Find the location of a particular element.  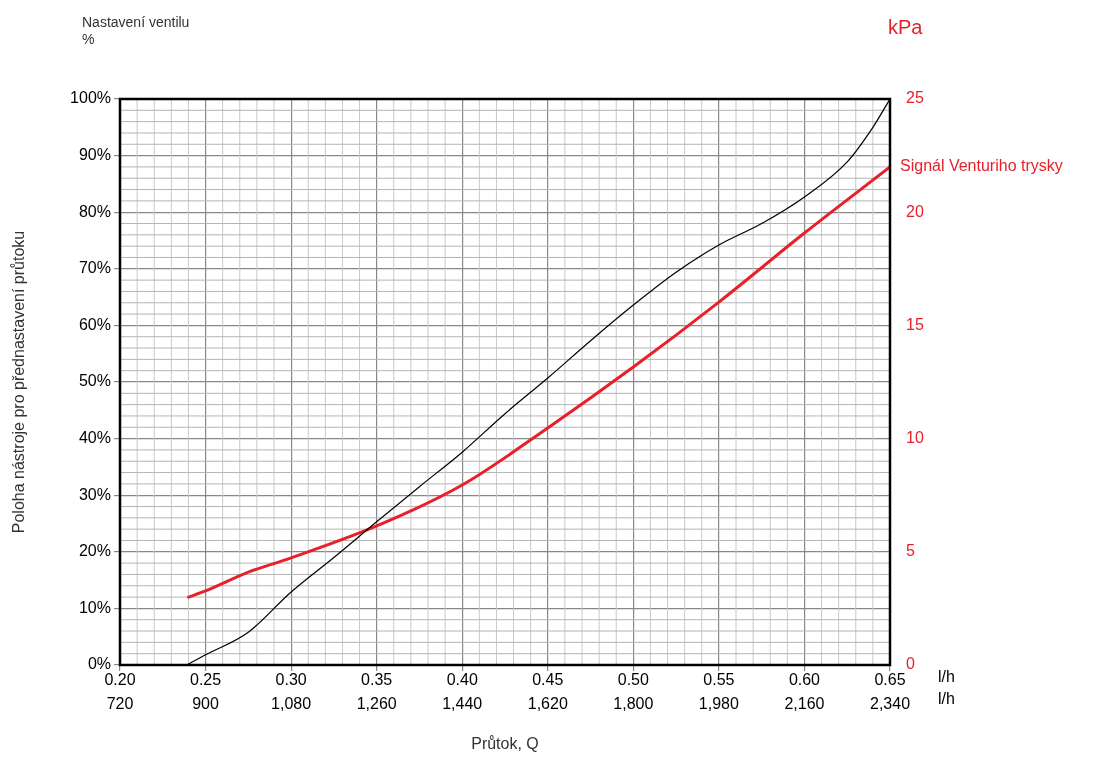

x2-tick-label: 720 is located at coordinates (120, 704).